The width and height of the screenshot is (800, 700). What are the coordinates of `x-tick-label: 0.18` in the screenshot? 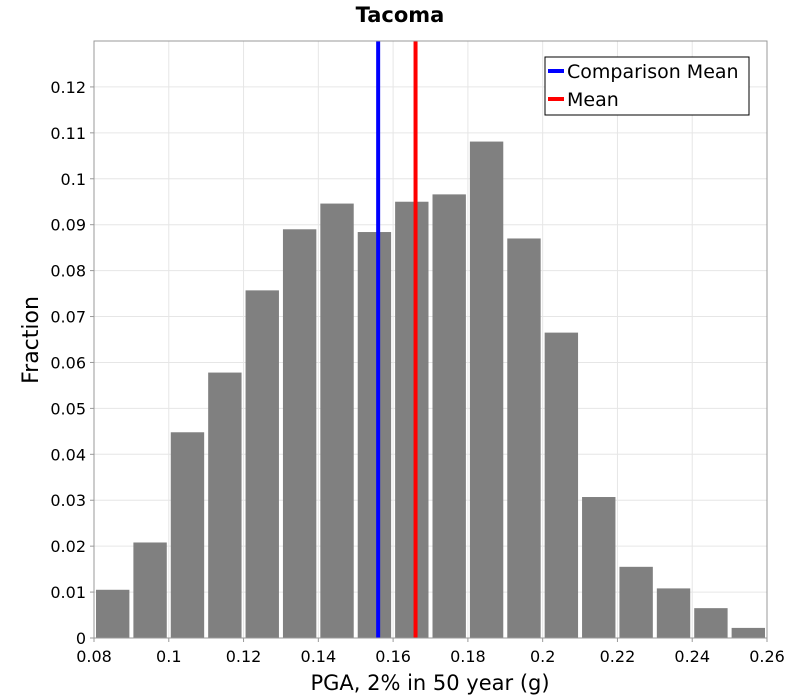 It's located at (468, 656).